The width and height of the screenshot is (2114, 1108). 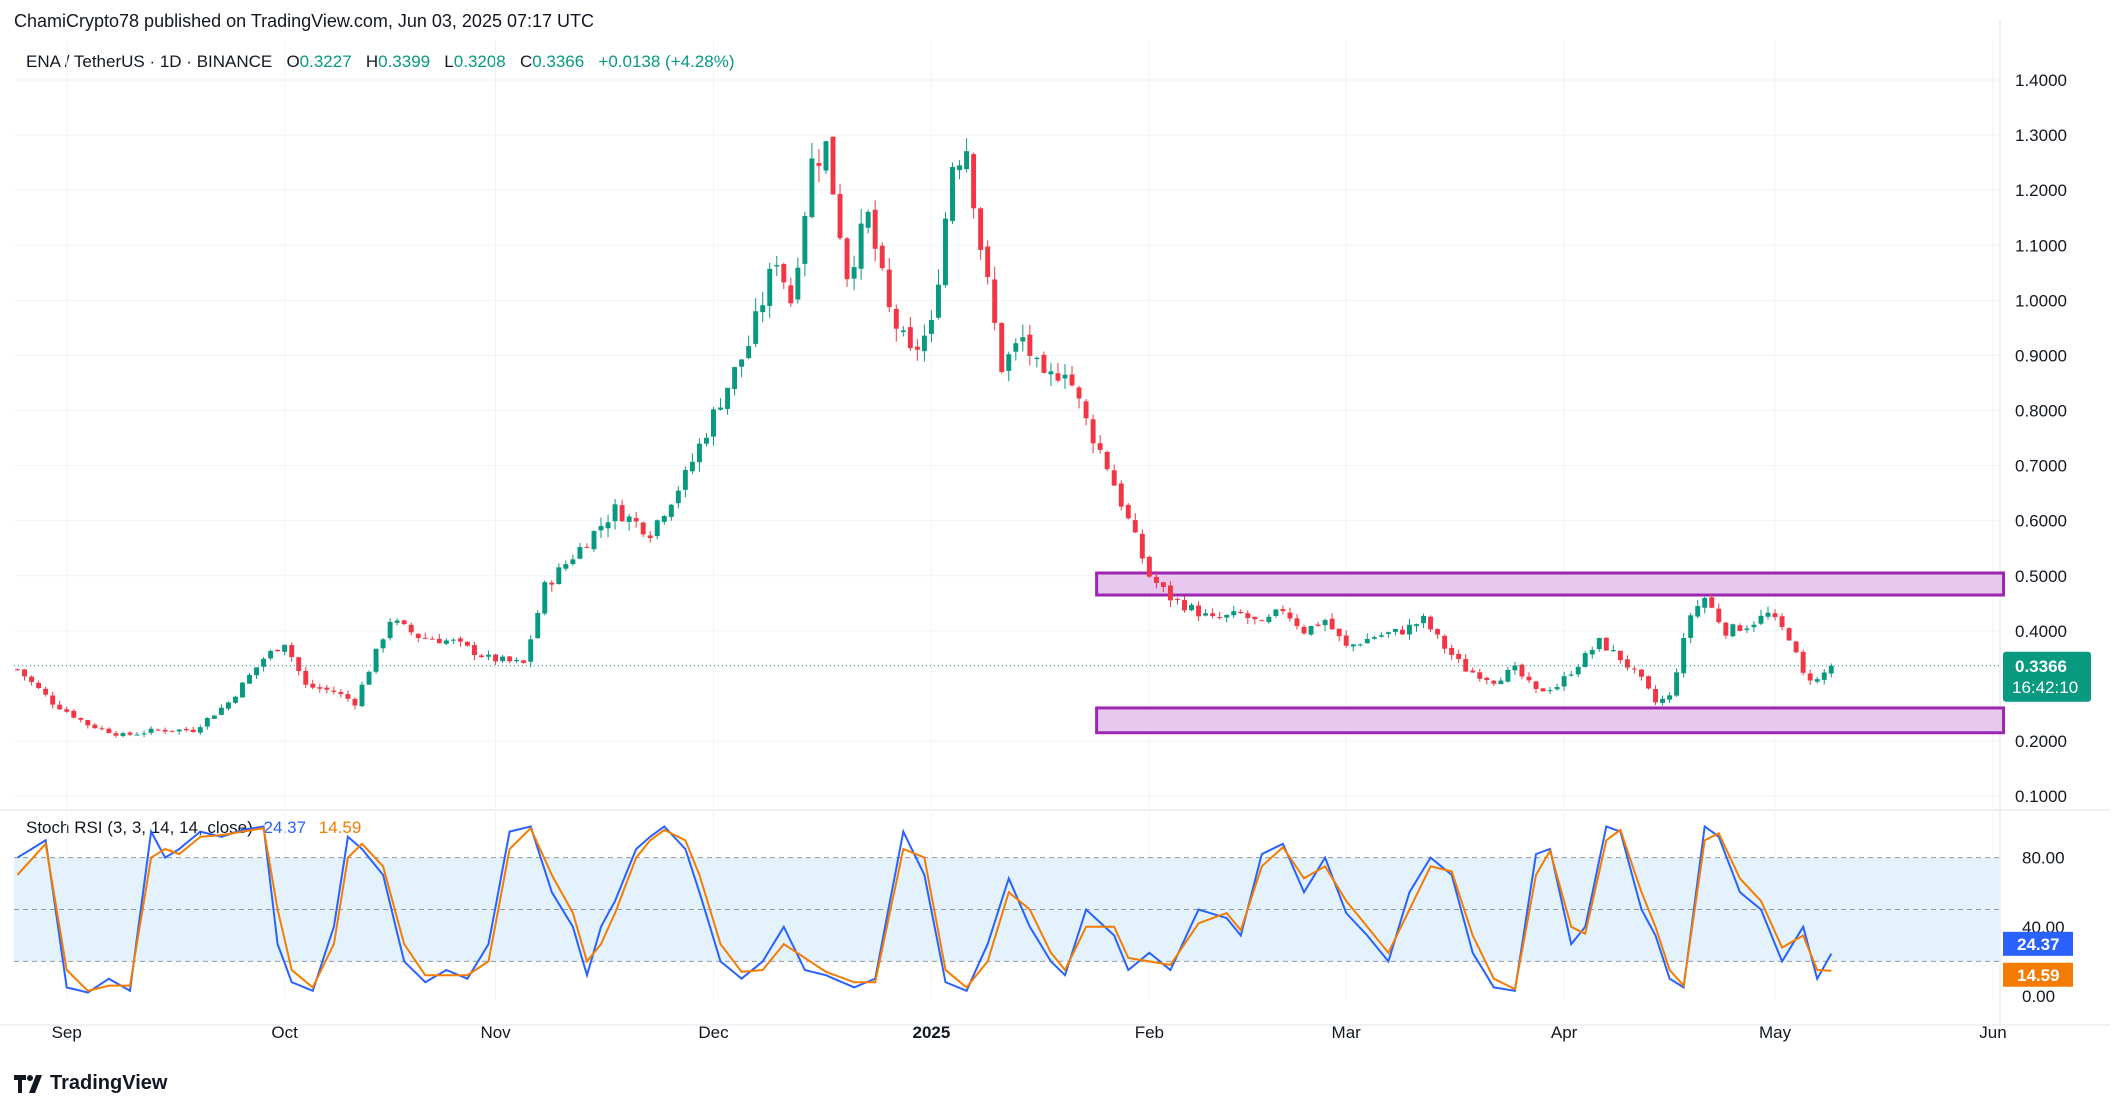 What do you see at coordinates (558, 61) in the screenshot?
I see `close-value: 0.3366` at bounding box center [558, 61].